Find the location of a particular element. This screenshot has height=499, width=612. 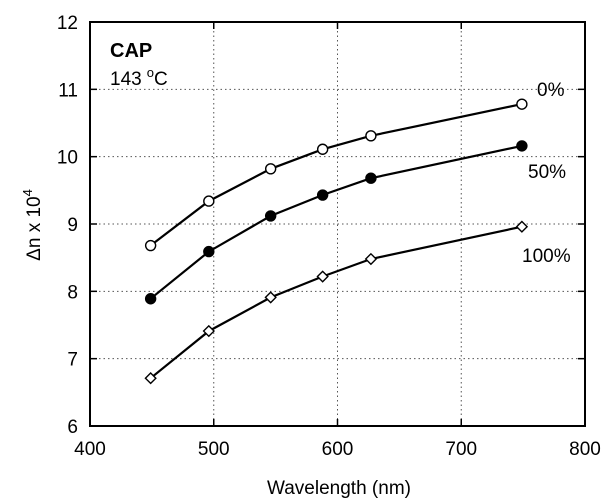

x-tick-label: 600 is located at coordinates (338, 449).